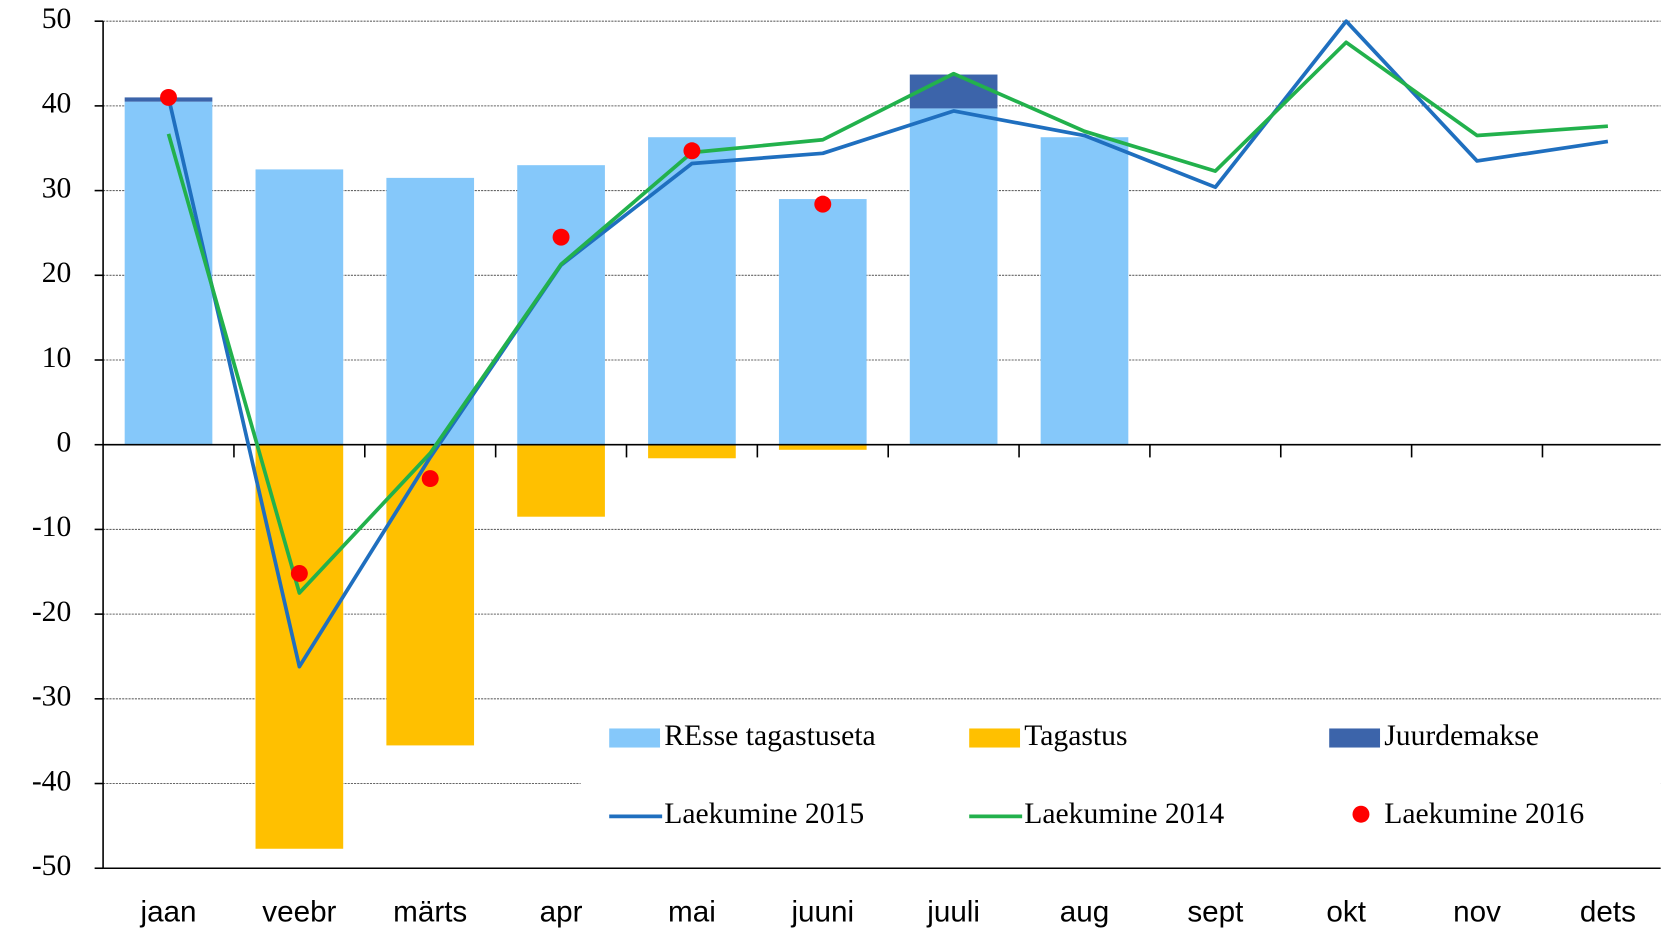  What do you see at coordinates (168, 912) in the screenshot?
I see `x-tick-label: jaan` at bounding box center [168, 912].